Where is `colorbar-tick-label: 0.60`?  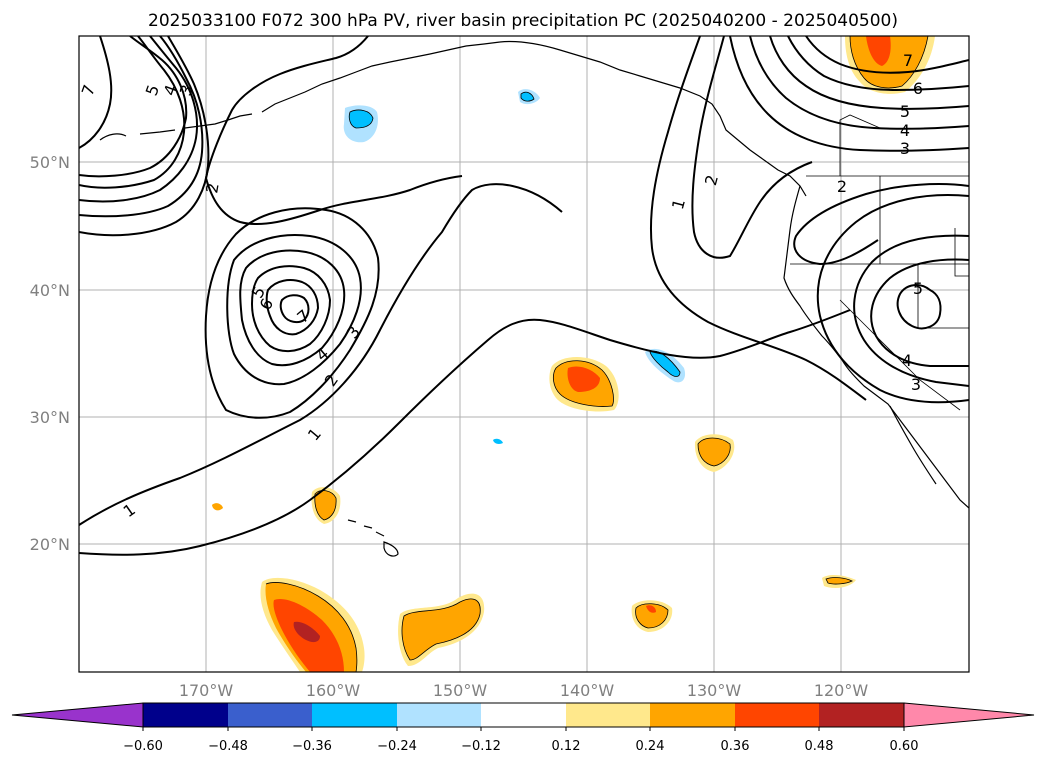 colorbar-tick-label: 0.60 is located at coordinates (904, 746).